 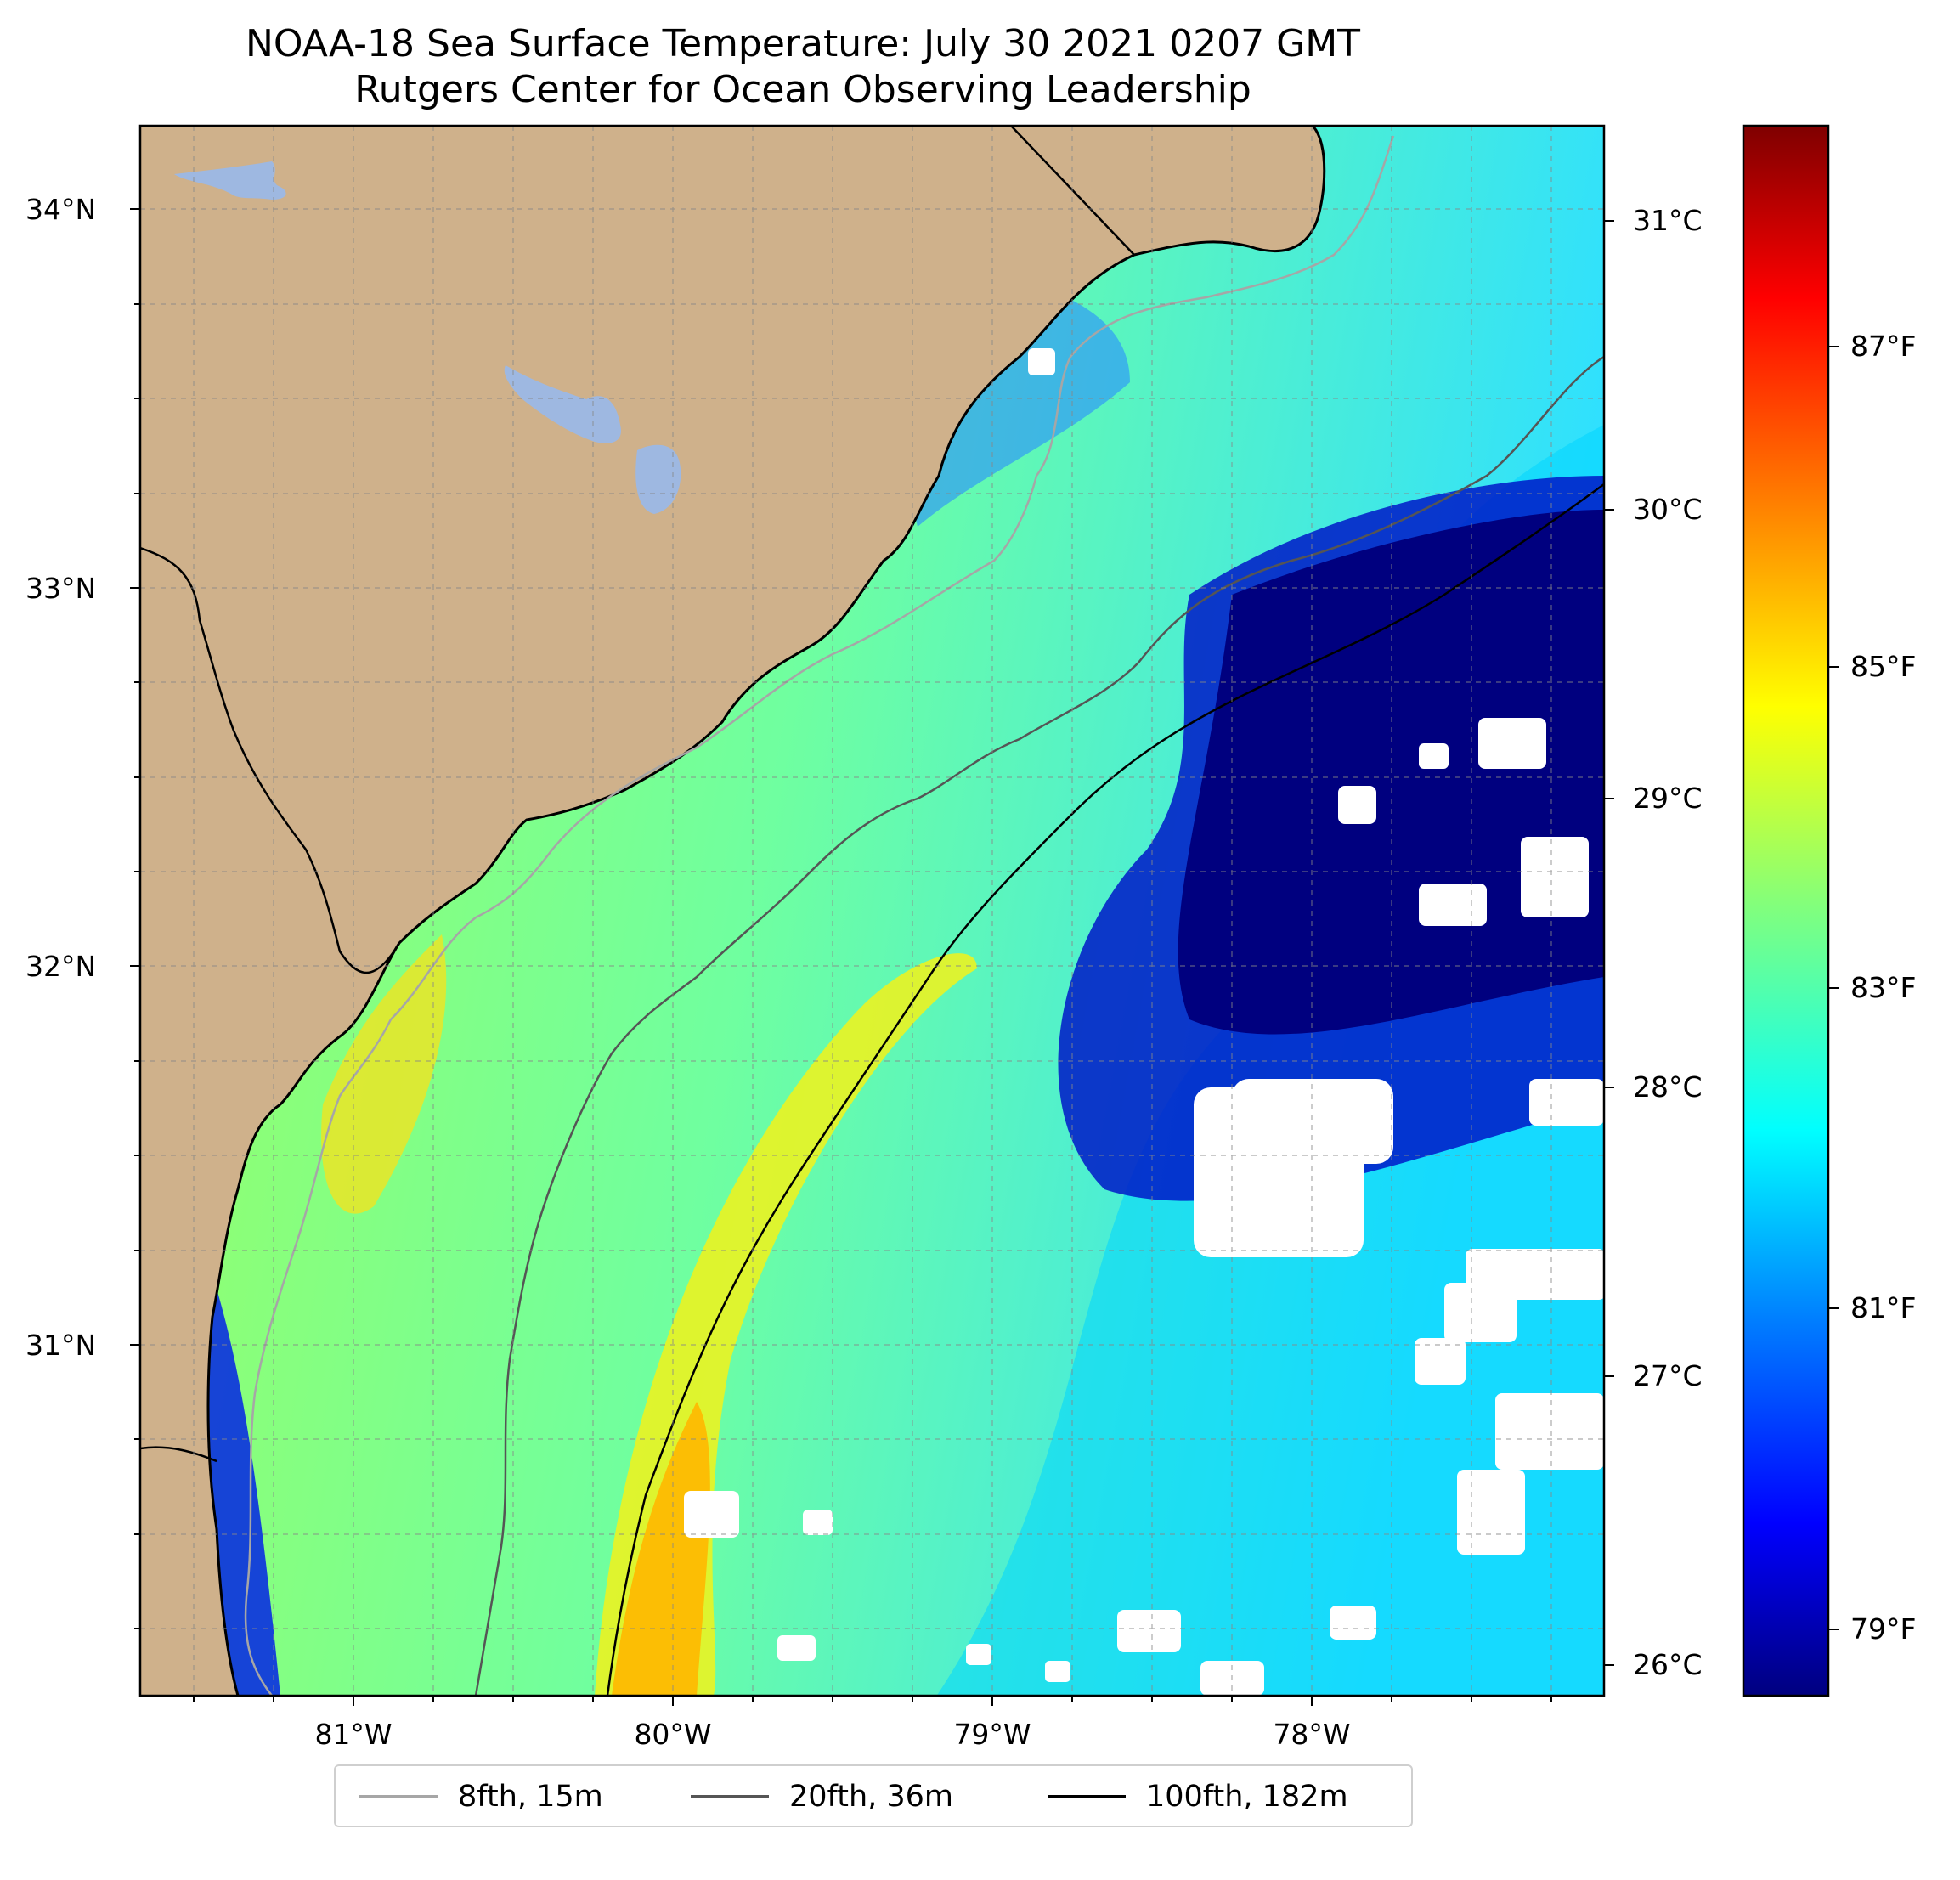 What do you see at coordinates (270, 760) in the screenshot?
I see `state-border-sc-ga` at bounding box center [270, 760].